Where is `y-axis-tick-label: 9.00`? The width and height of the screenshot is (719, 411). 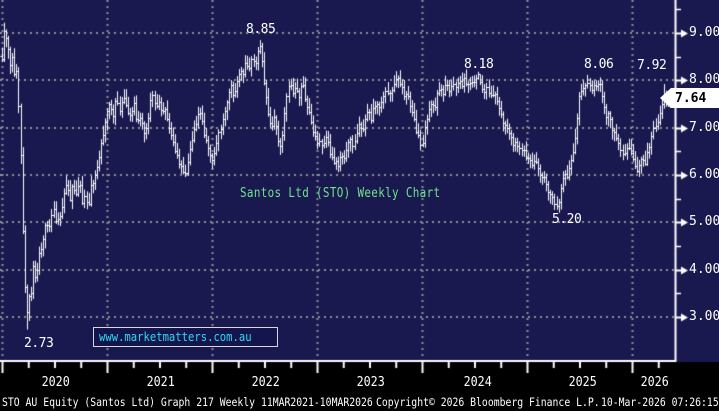 y-axis-tick-label: 9.00 is located at coordinates (704, 32).